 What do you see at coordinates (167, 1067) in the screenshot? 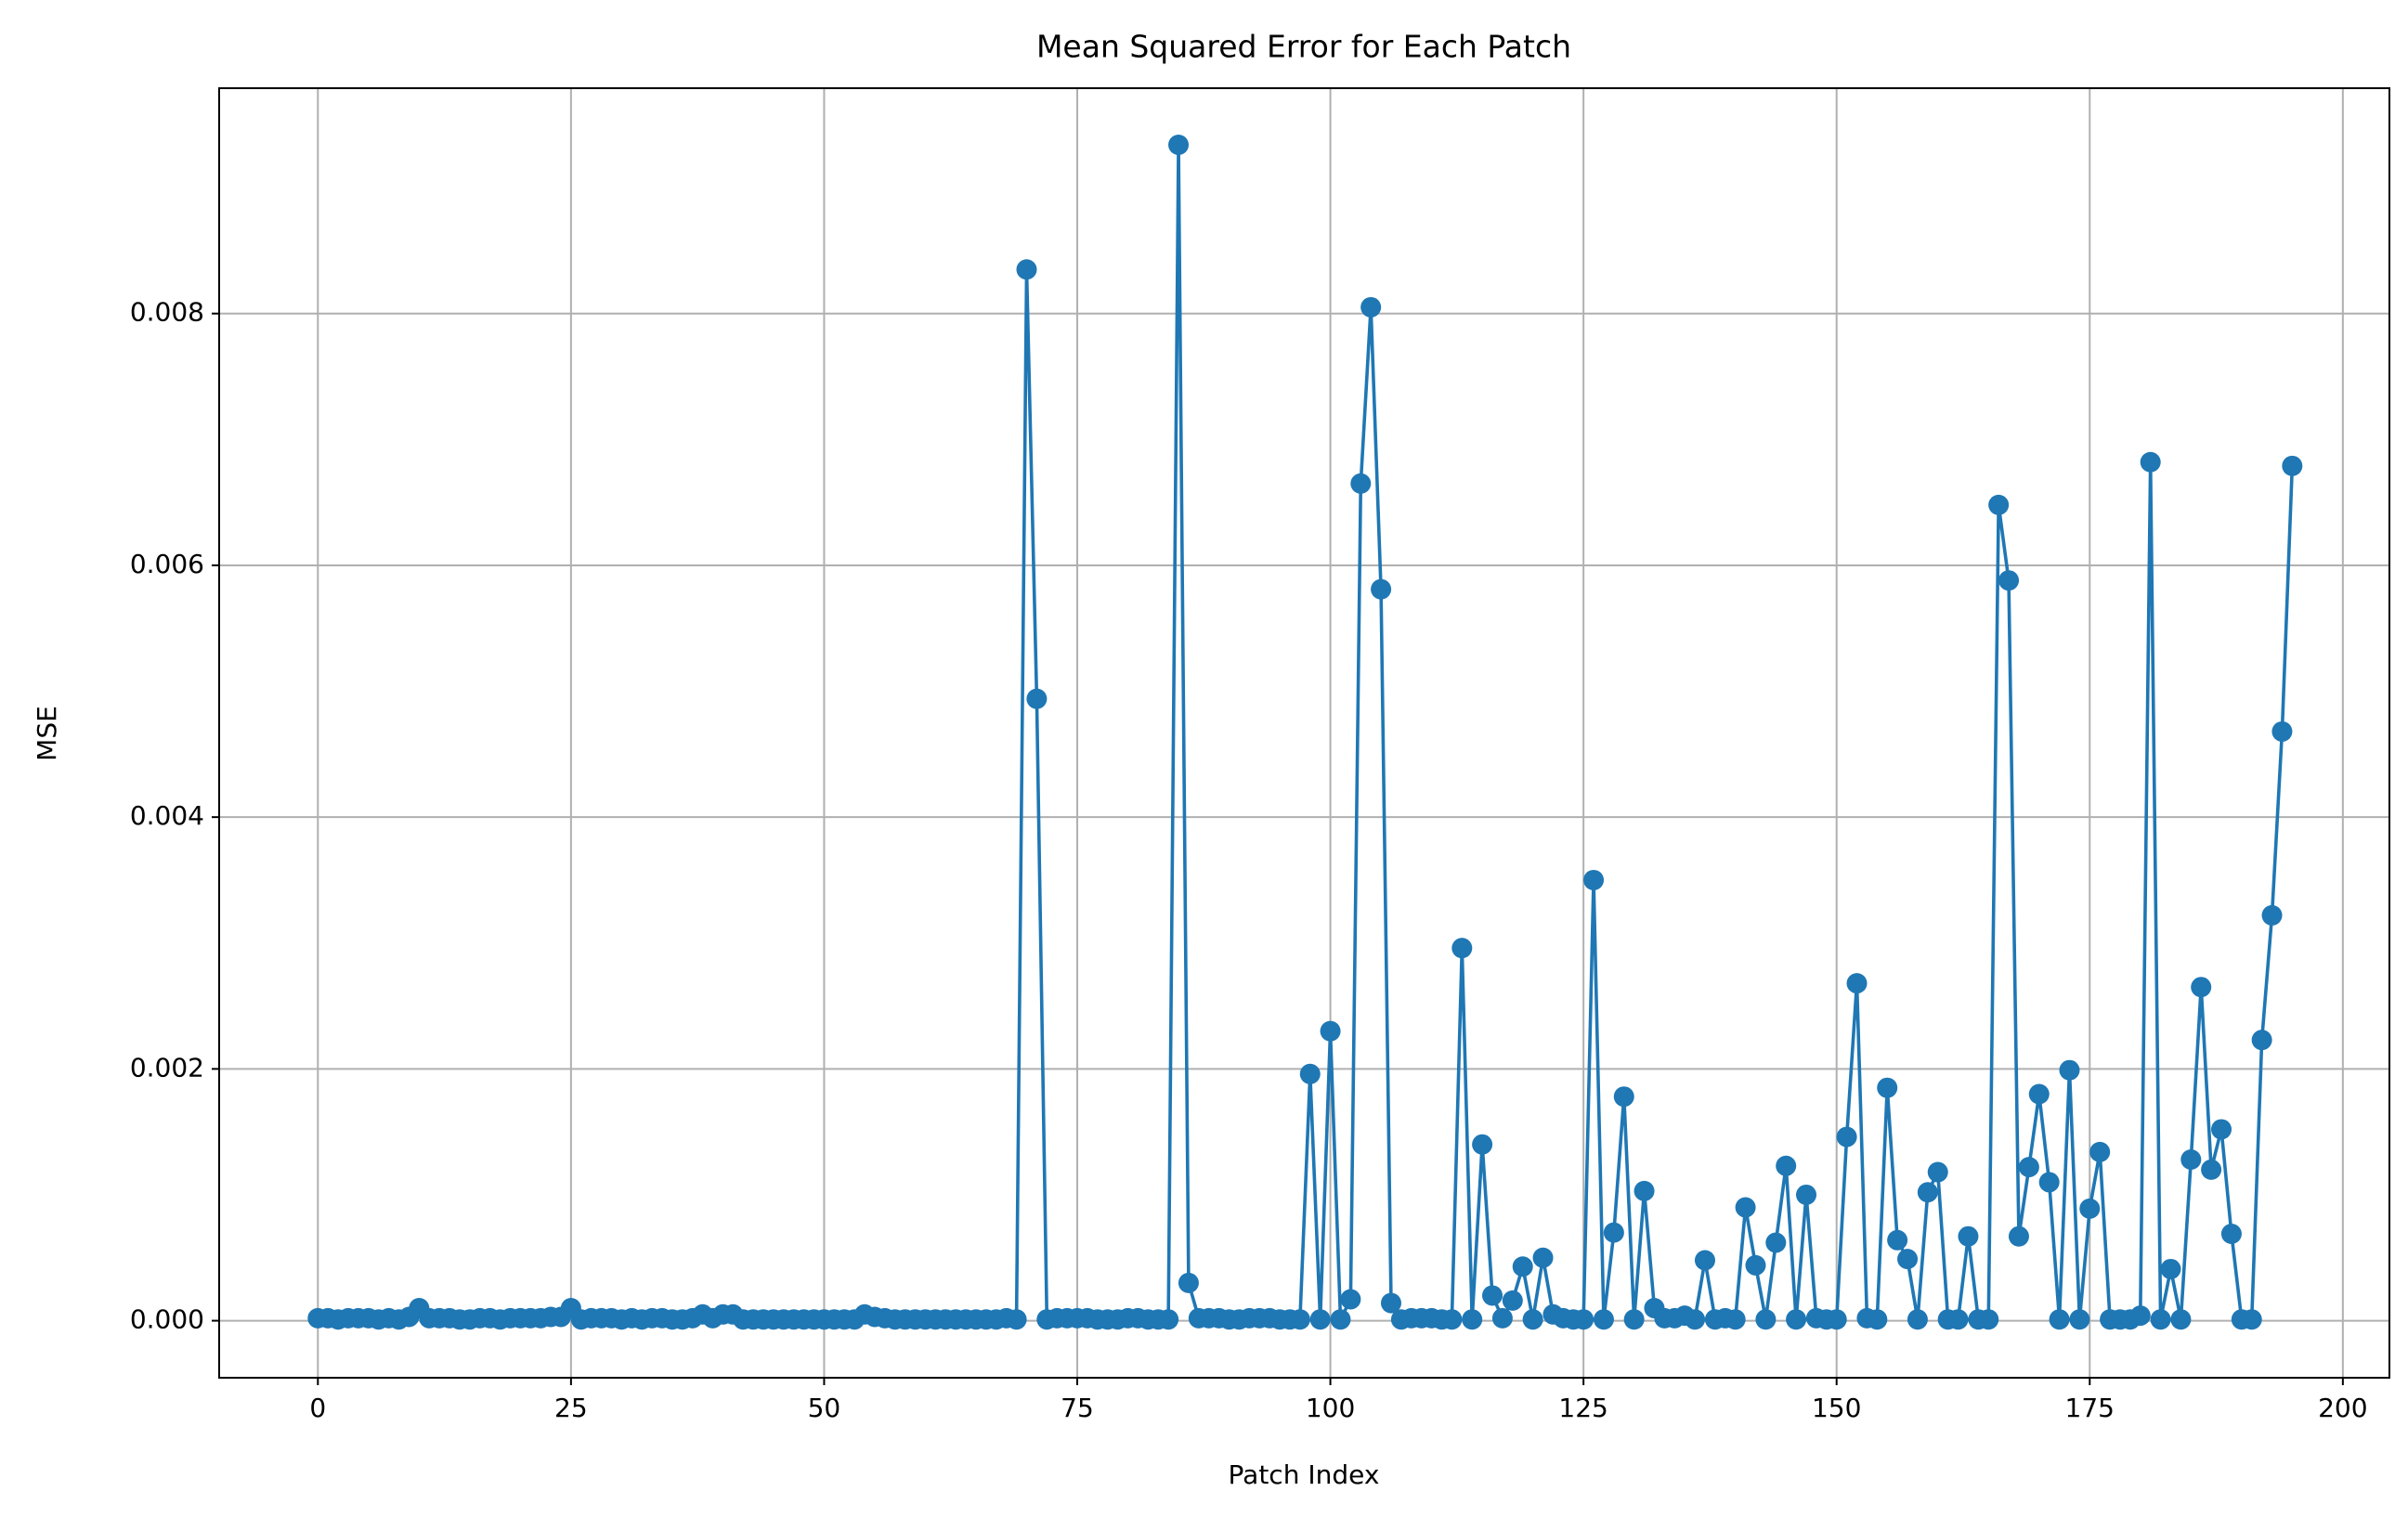
I see `y-tick-label: 0.002` at bounding box center [167, 1067].